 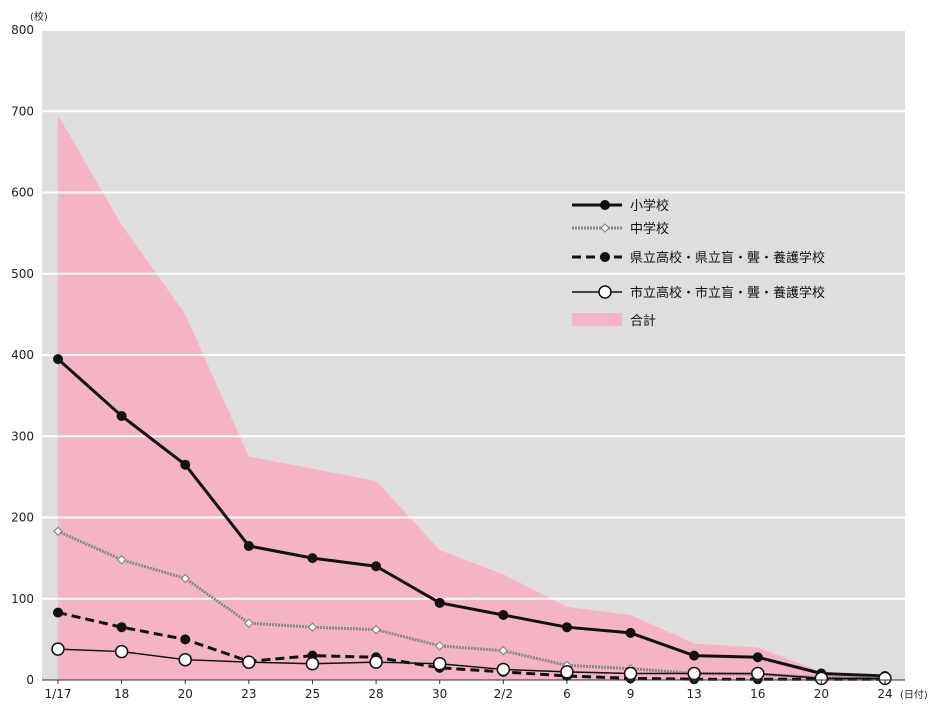 What do you see at coordinates (22, 599) in the screenshot?
I see `y-tick-label: 100` at bounding box center [22, 599].